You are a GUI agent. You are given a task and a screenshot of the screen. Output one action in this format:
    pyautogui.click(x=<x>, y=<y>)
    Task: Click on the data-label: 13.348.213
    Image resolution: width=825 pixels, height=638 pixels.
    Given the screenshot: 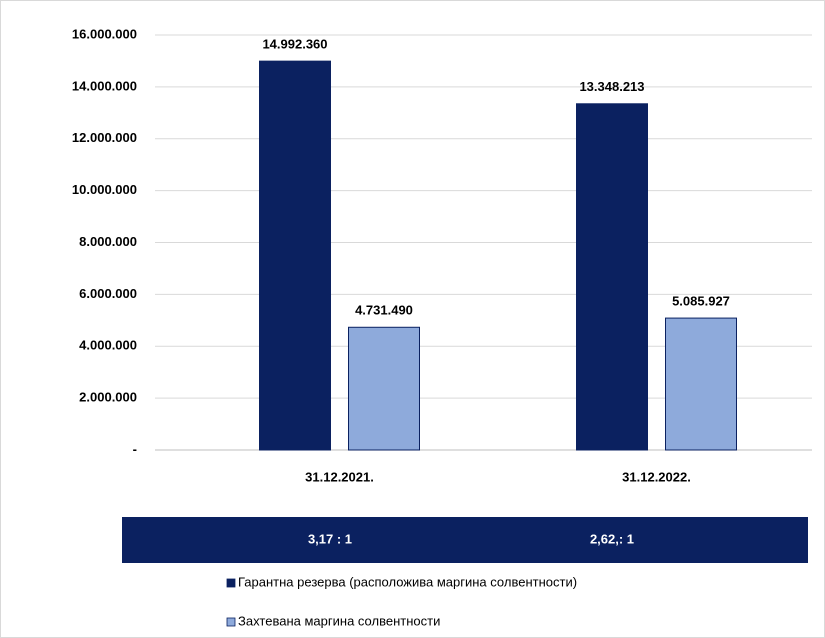 What is the action you would take?
    pyautogui.click(x=611, y=86)
    